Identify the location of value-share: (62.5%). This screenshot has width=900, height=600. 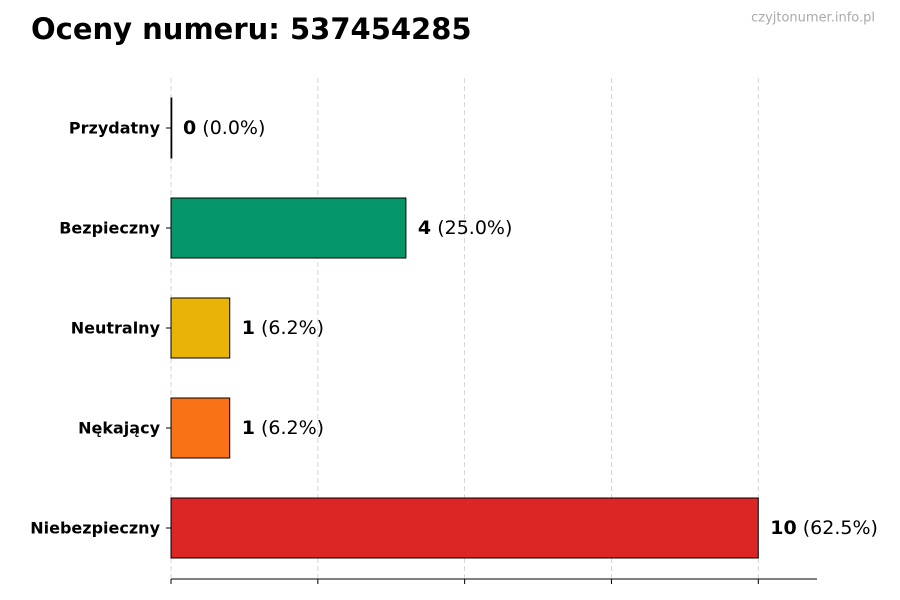
(840, 528).